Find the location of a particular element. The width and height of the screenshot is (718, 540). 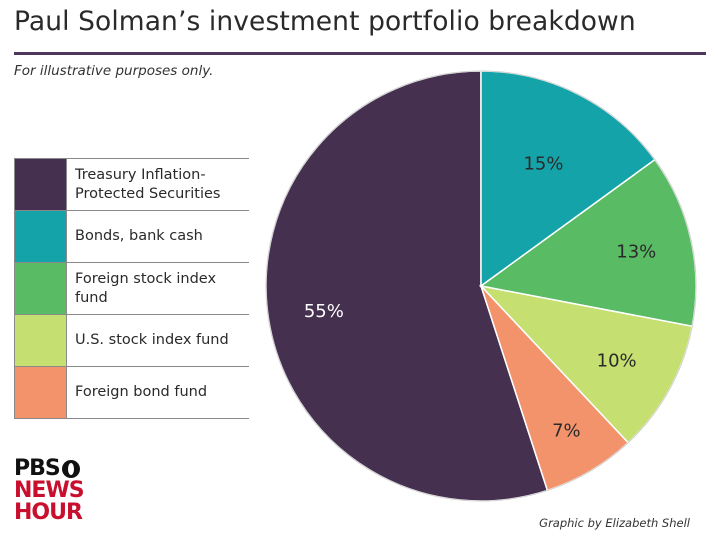

slice-label: 55% is located at coordinates (324, 311).